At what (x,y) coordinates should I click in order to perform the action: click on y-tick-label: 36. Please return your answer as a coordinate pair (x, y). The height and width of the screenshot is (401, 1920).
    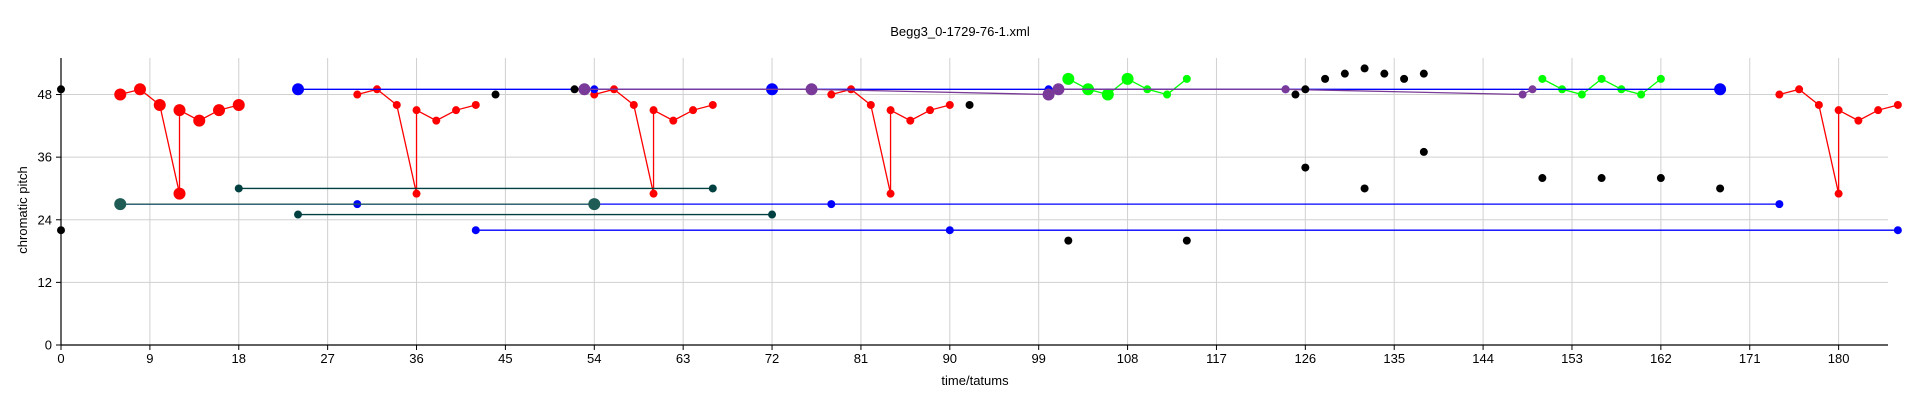
    Looking at the image, I should click on (45, 157).